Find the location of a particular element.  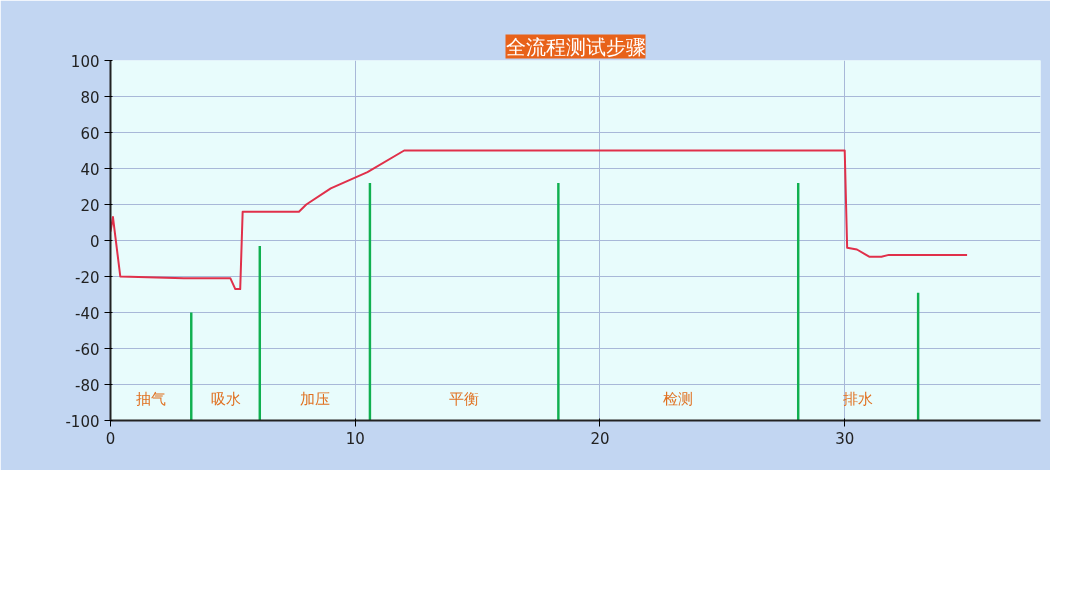

x-tick-label: 30 is located at coordinates (845, 438).